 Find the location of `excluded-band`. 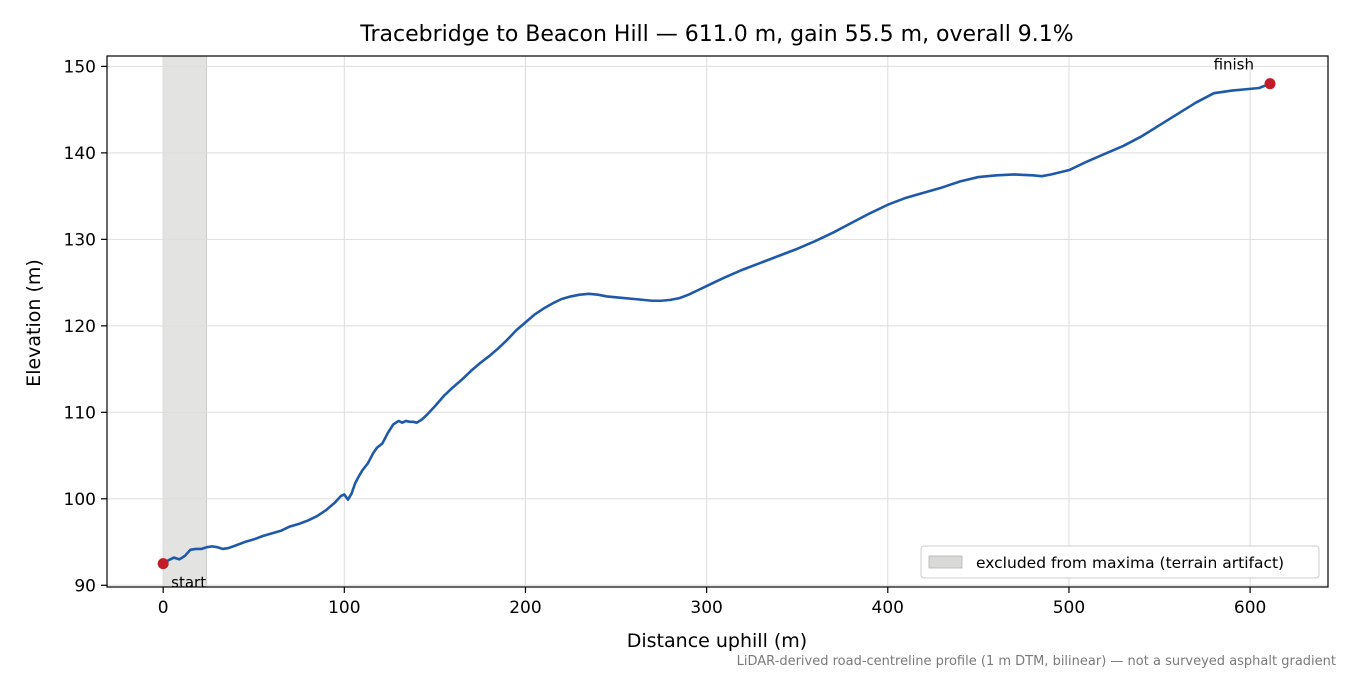

excluded-band is located at coordinates (185, 321).